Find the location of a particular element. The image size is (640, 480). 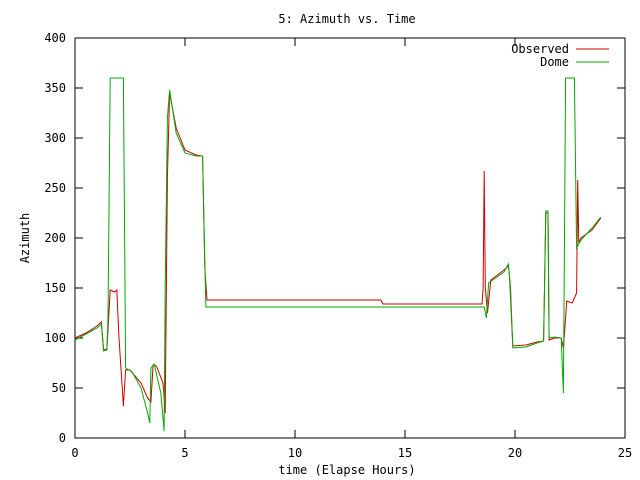

y-tick-label: 400 is located at coordinates (55, 38).